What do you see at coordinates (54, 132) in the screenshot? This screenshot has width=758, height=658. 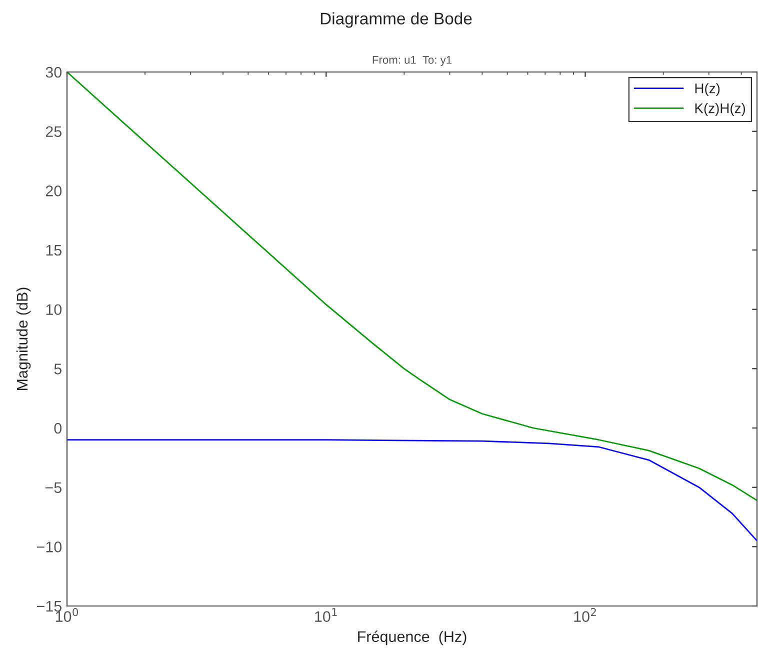 I see `y-tick-label: 25` at bounding box center [54, 132].